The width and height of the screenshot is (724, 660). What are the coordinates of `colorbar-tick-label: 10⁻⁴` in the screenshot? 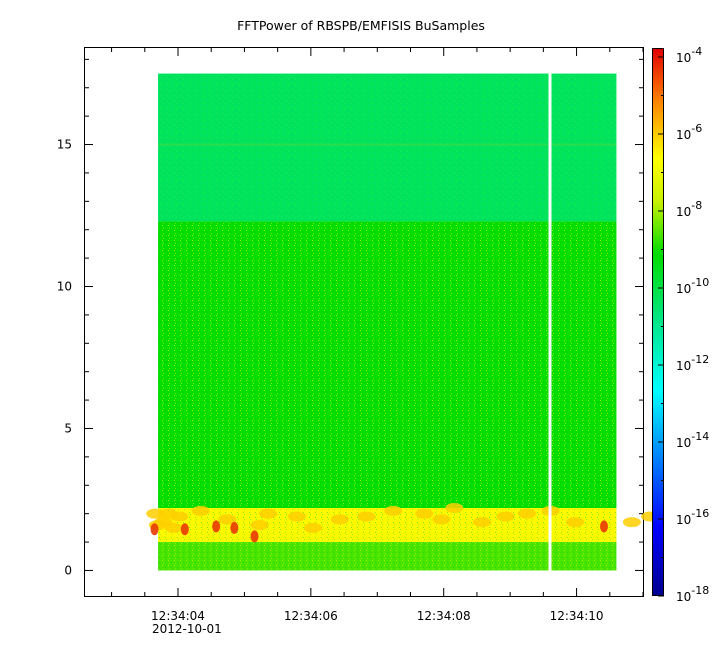 It's located at (689, 55).